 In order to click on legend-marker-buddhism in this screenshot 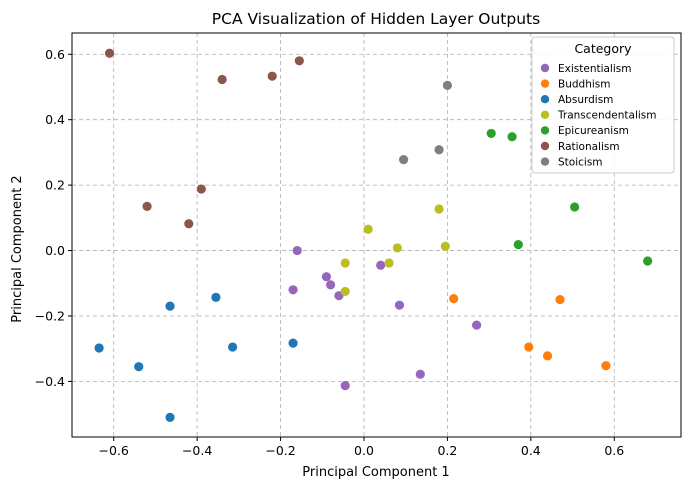, I will do `click(545, 83)`.